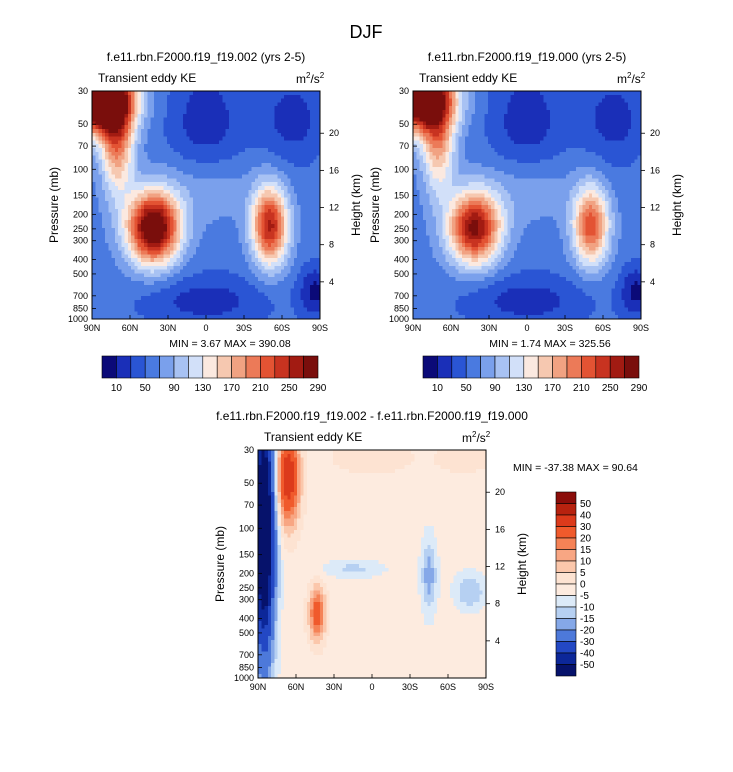 This screenshot has width=733, height=772. I want to click on x-tick-label: 90N, so click(92, 328).